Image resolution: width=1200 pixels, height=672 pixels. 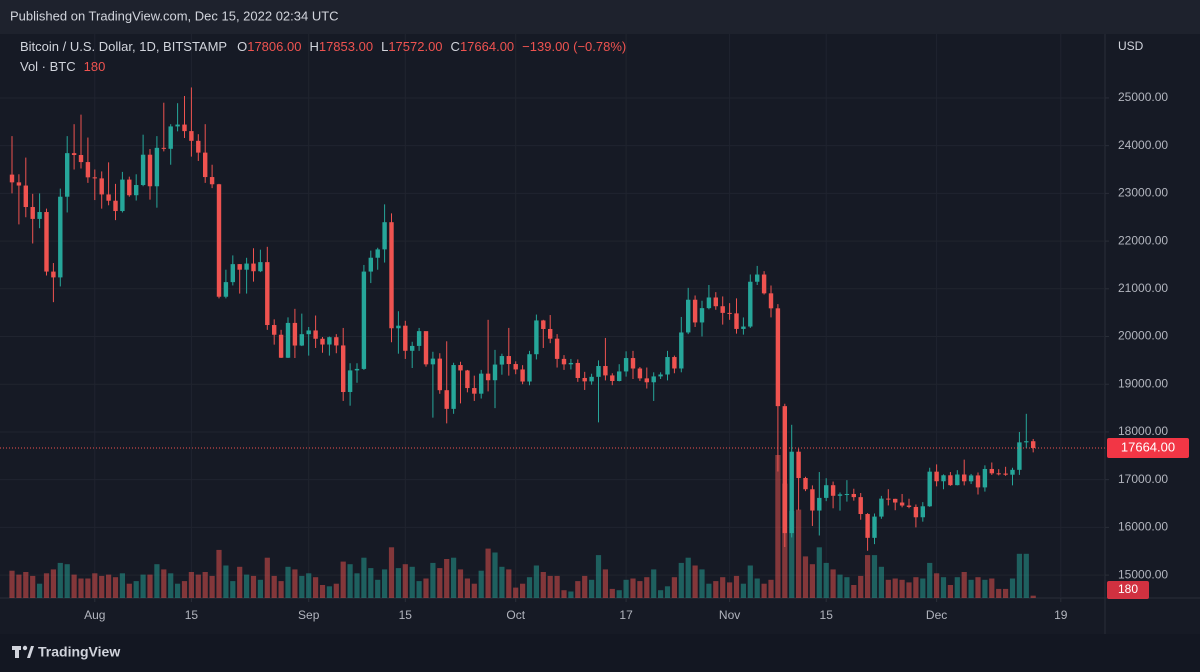 I want to click on volume-title: Vol · BTC, so click(x=48, y=66).